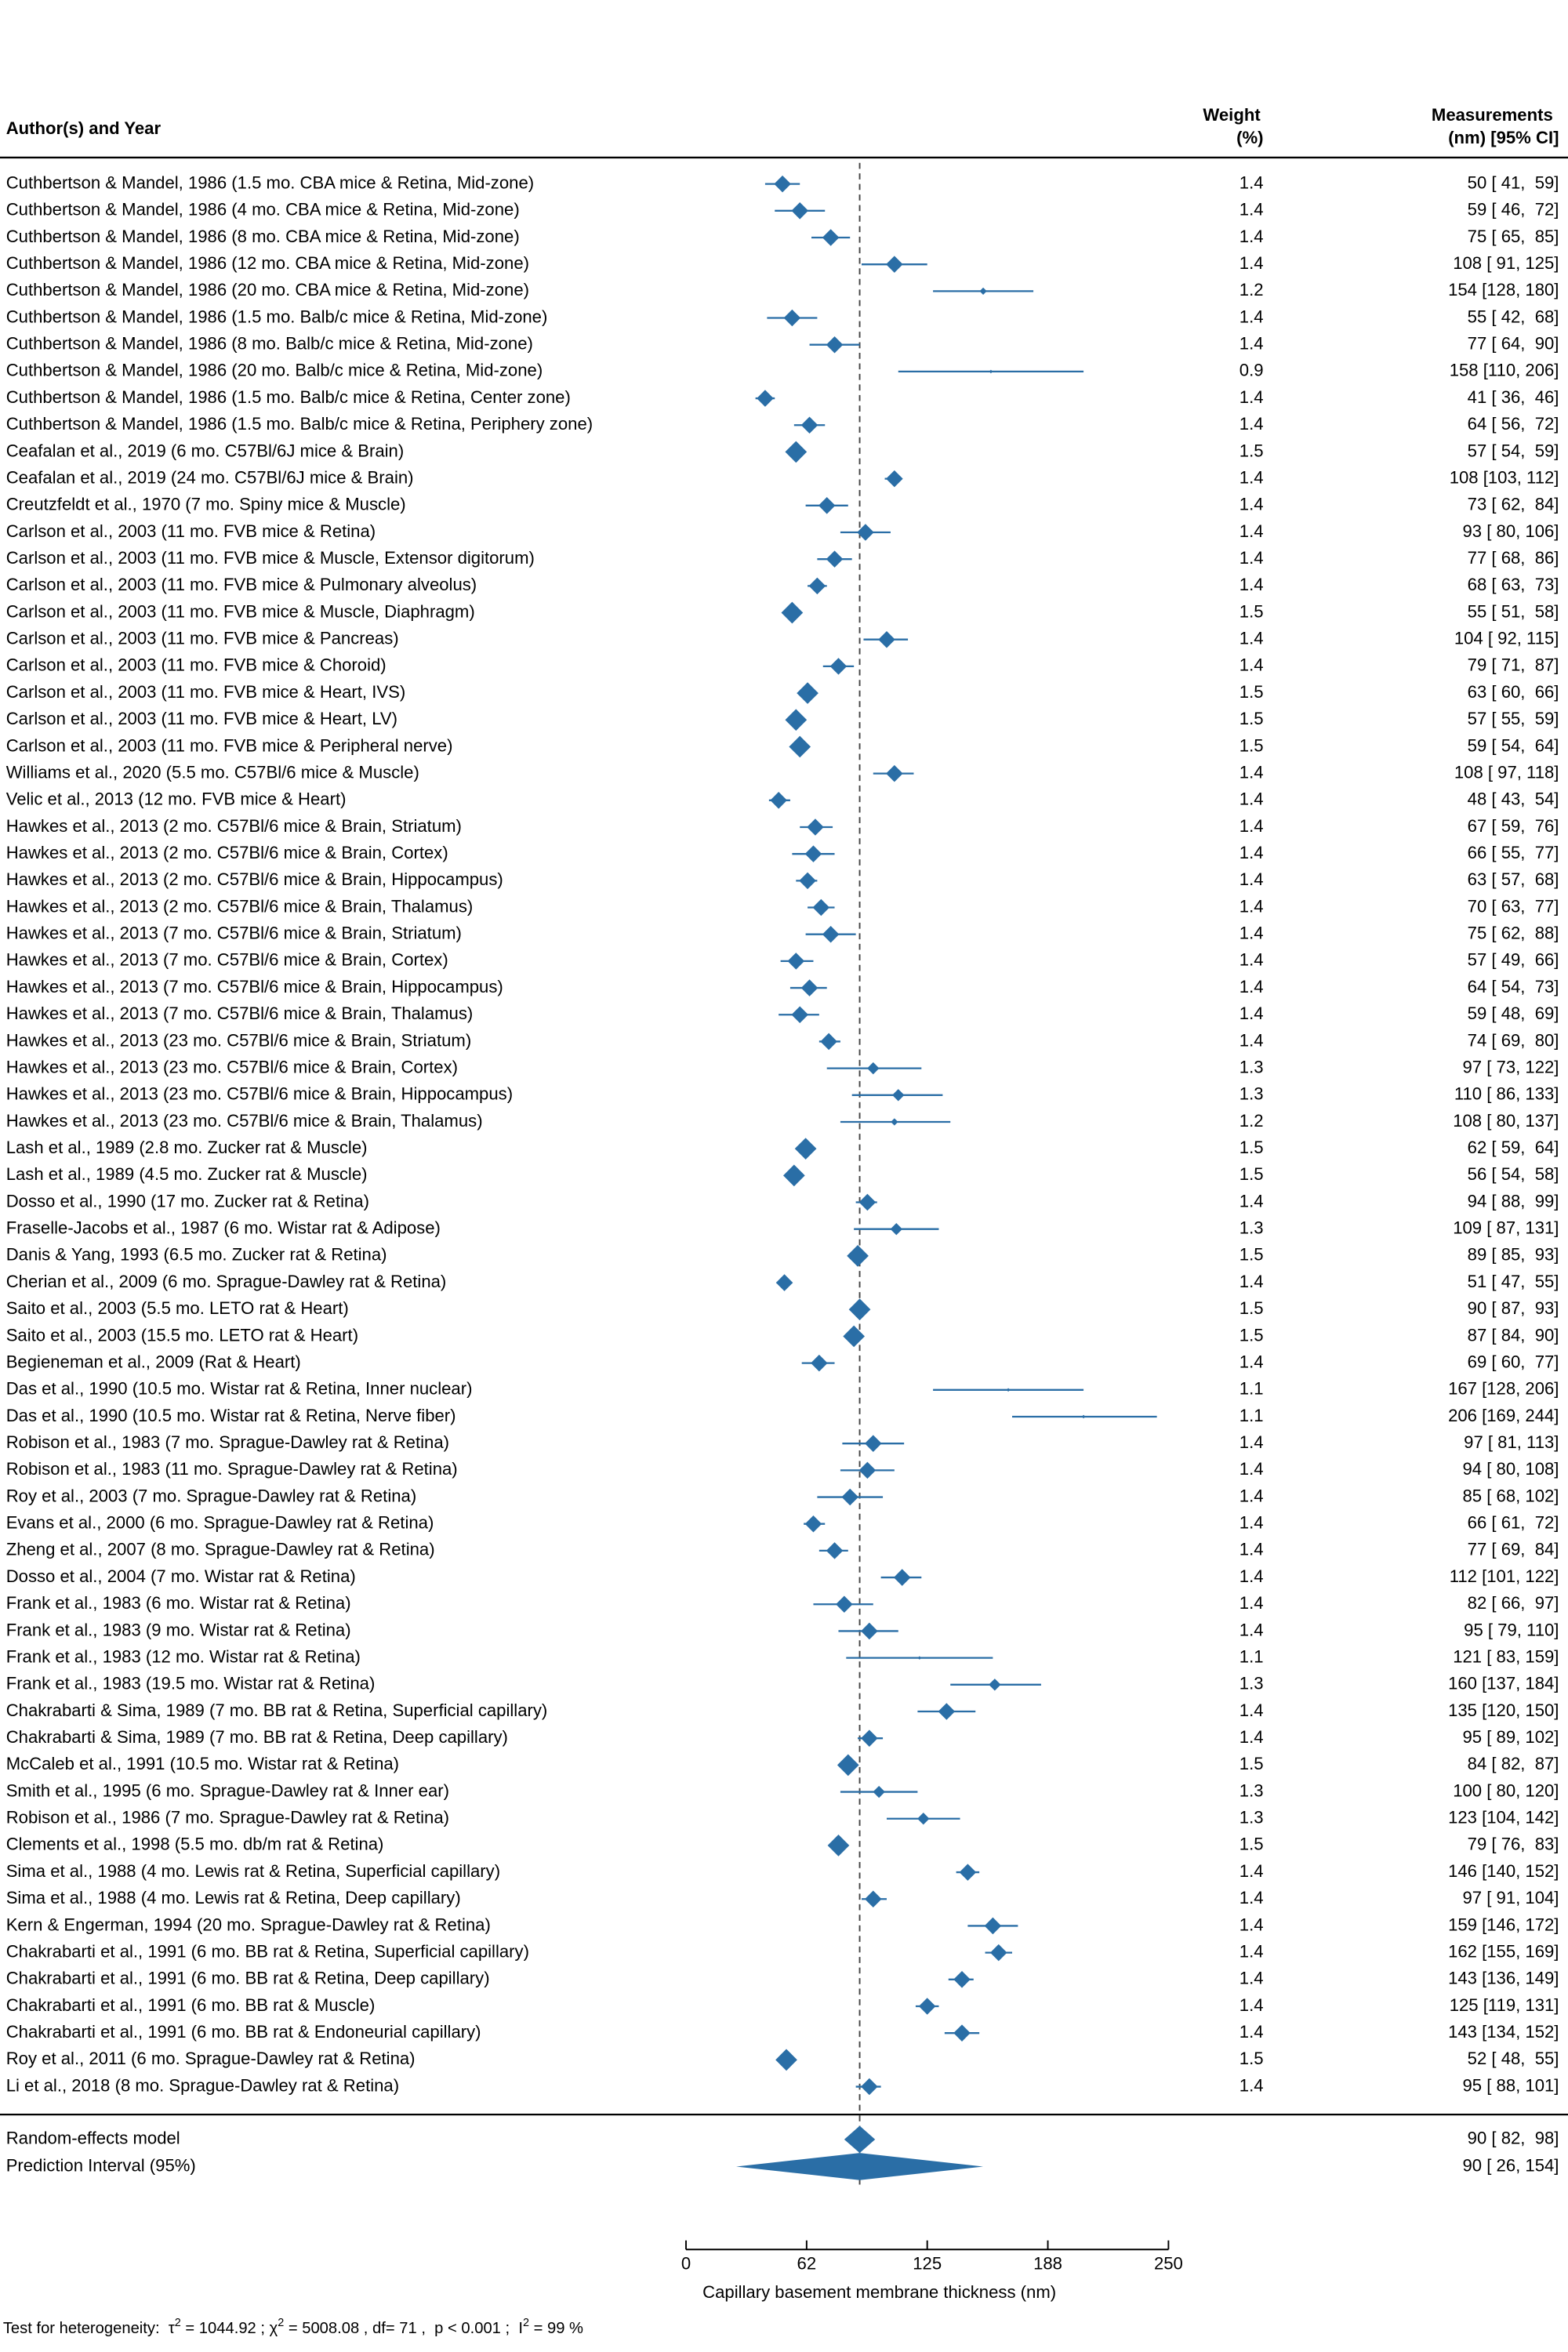  What do you see at coordinates (1511, 1066) in the screenshot?
I see `measure-label: 97 [ 73, 122]` at bounding box center [1511, 1066].